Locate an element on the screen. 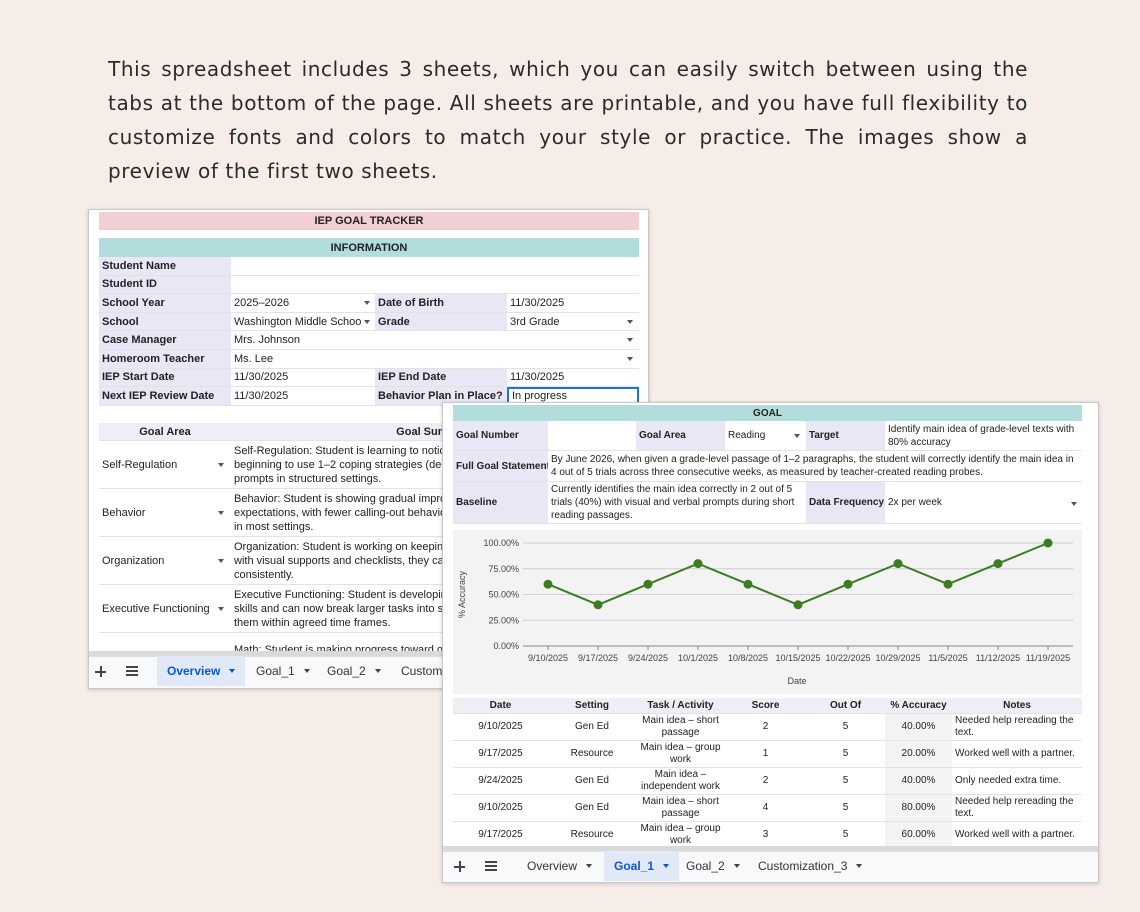 The height and width of the screenshot is (912, 1140). field-value: Mrs. Johnson is located at coordinates (435, 340).